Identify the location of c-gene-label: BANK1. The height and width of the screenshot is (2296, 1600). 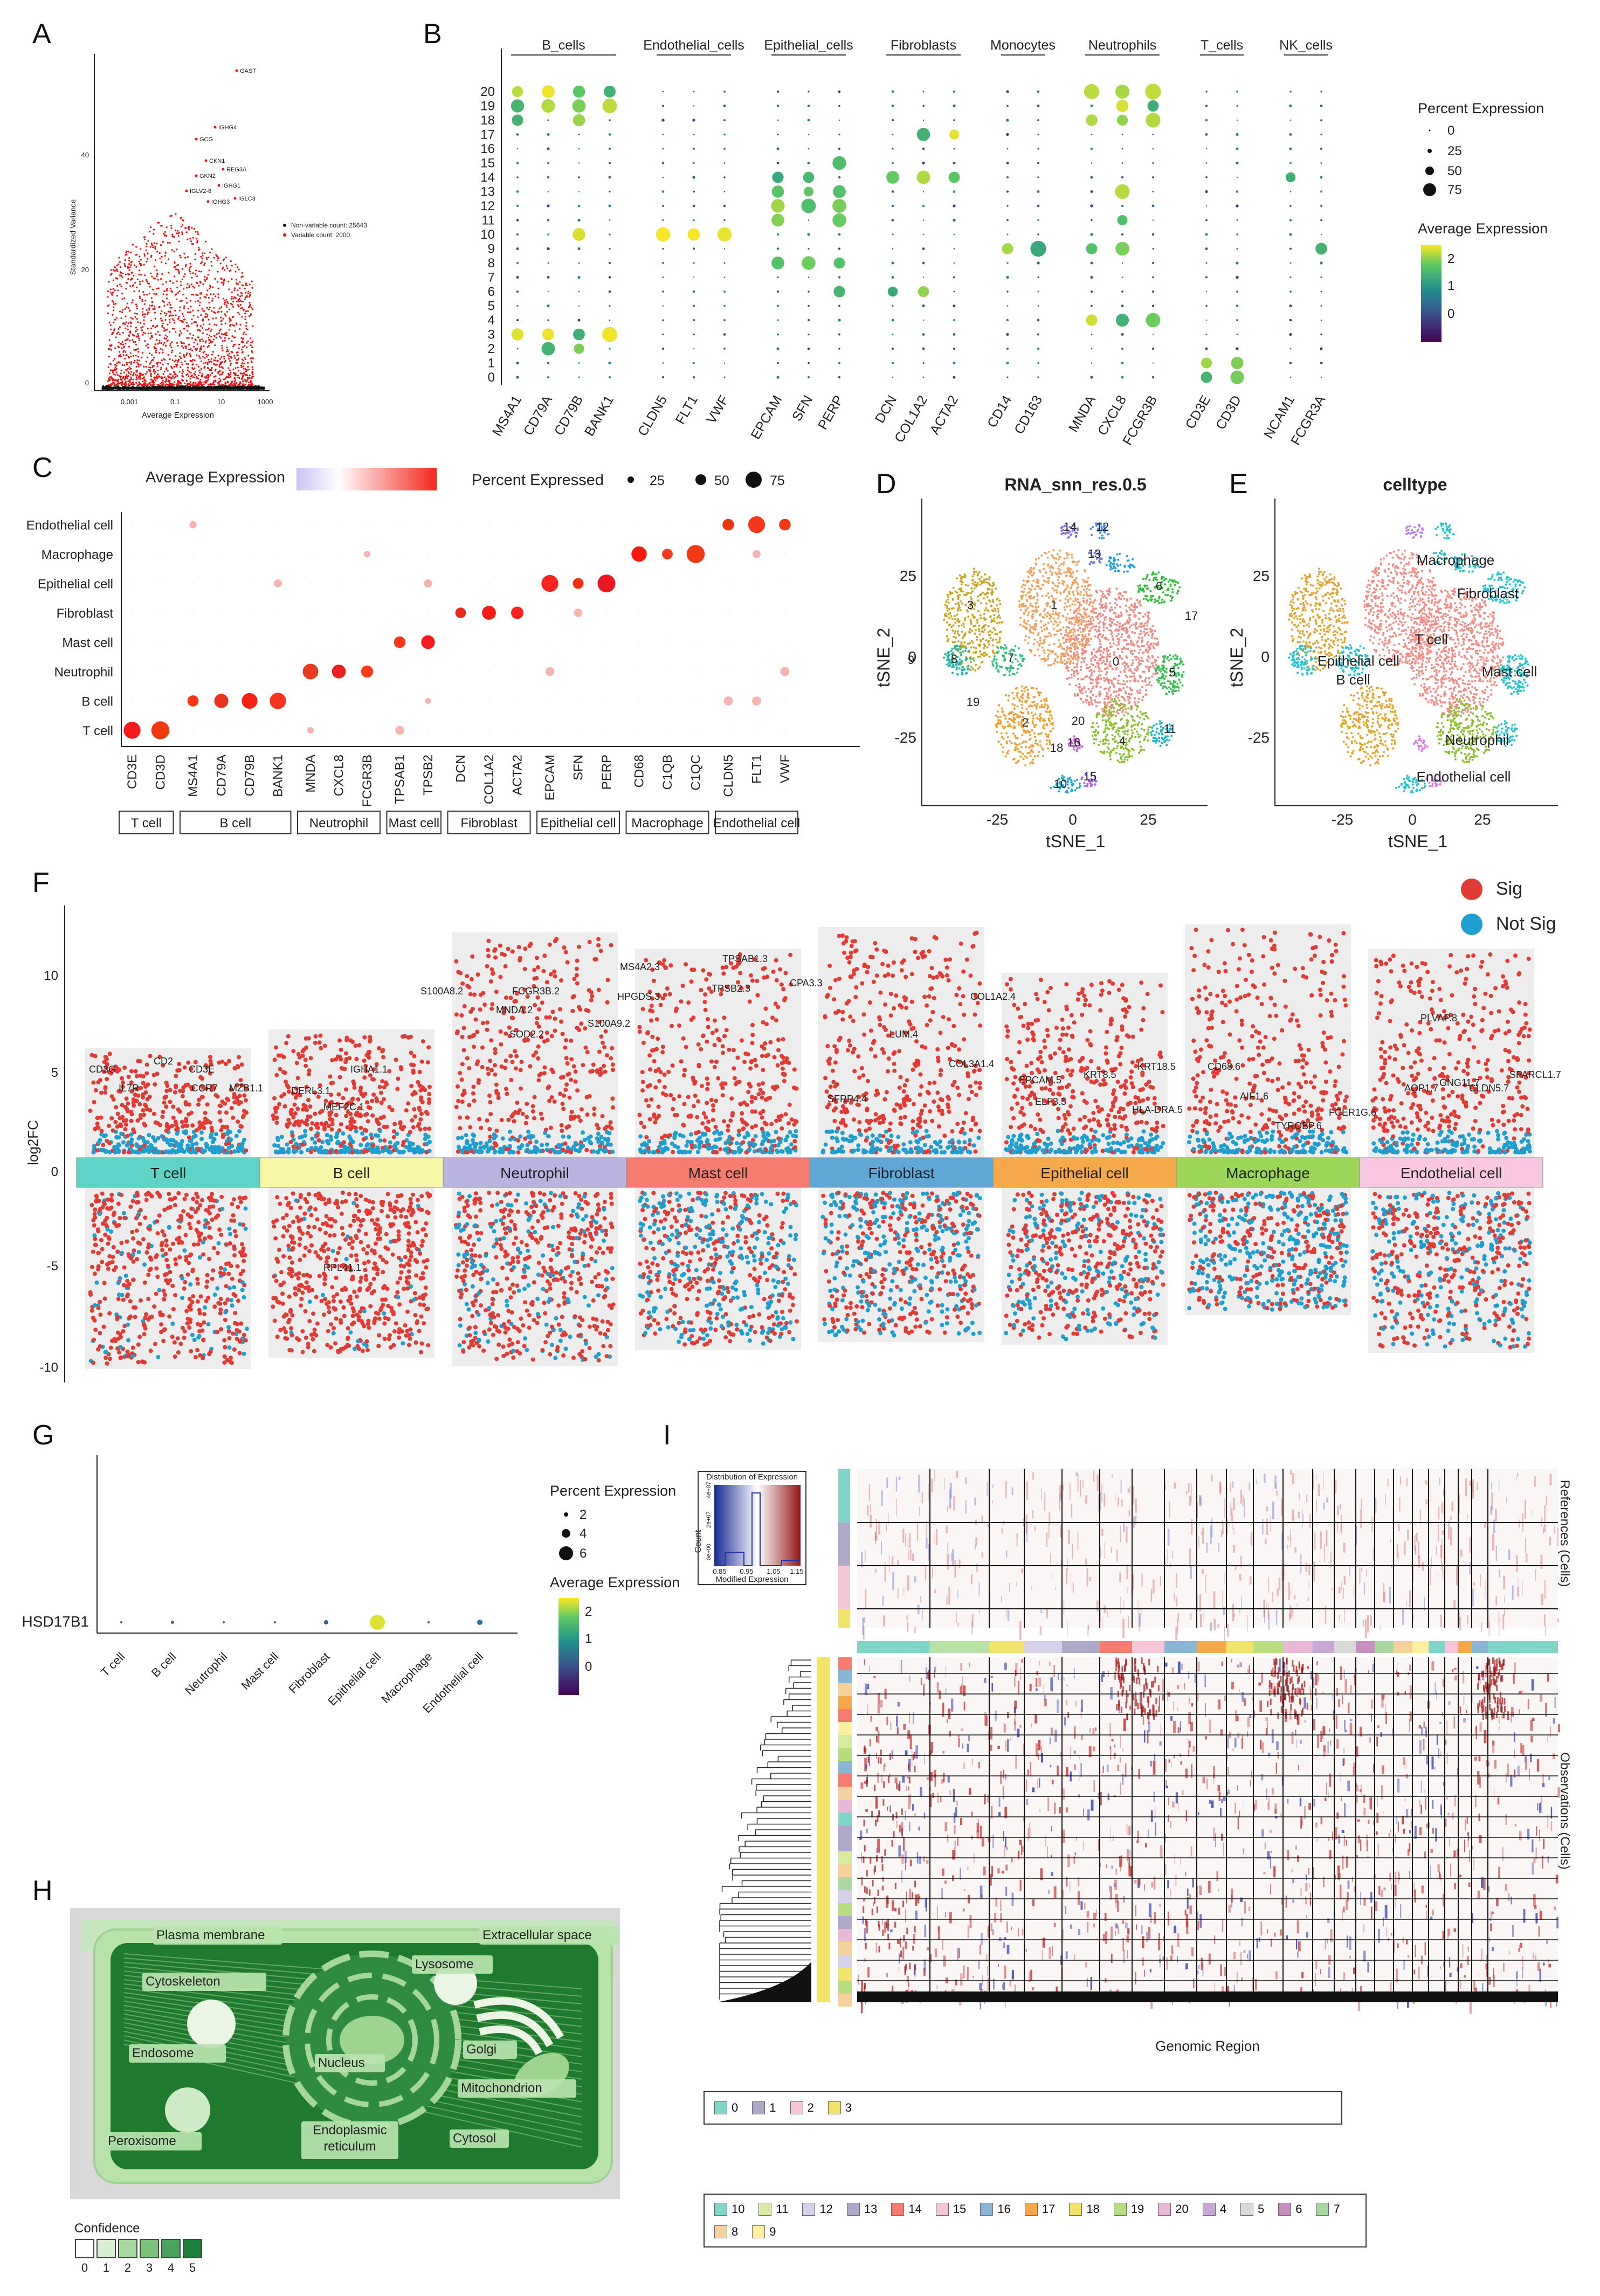
(278, 776).